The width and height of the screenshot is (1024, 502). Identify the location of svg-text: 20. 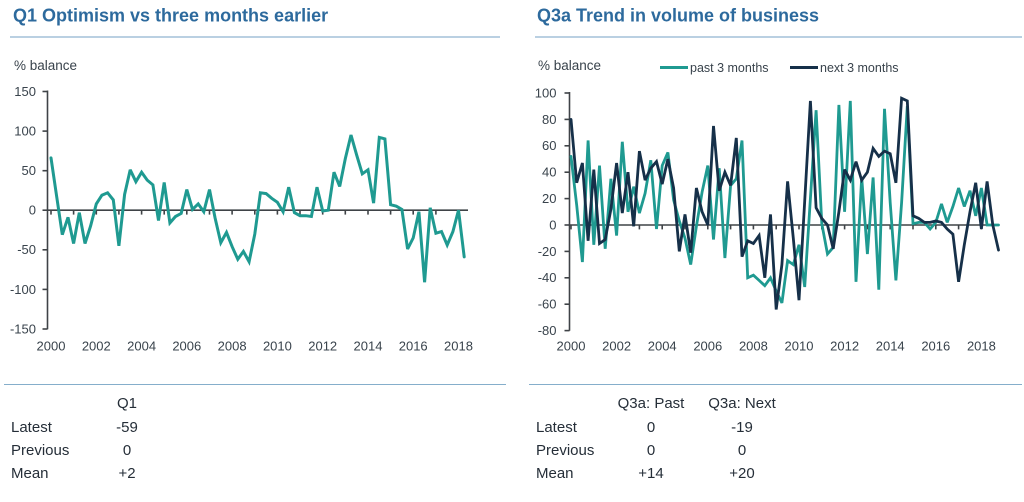
(549, 198).